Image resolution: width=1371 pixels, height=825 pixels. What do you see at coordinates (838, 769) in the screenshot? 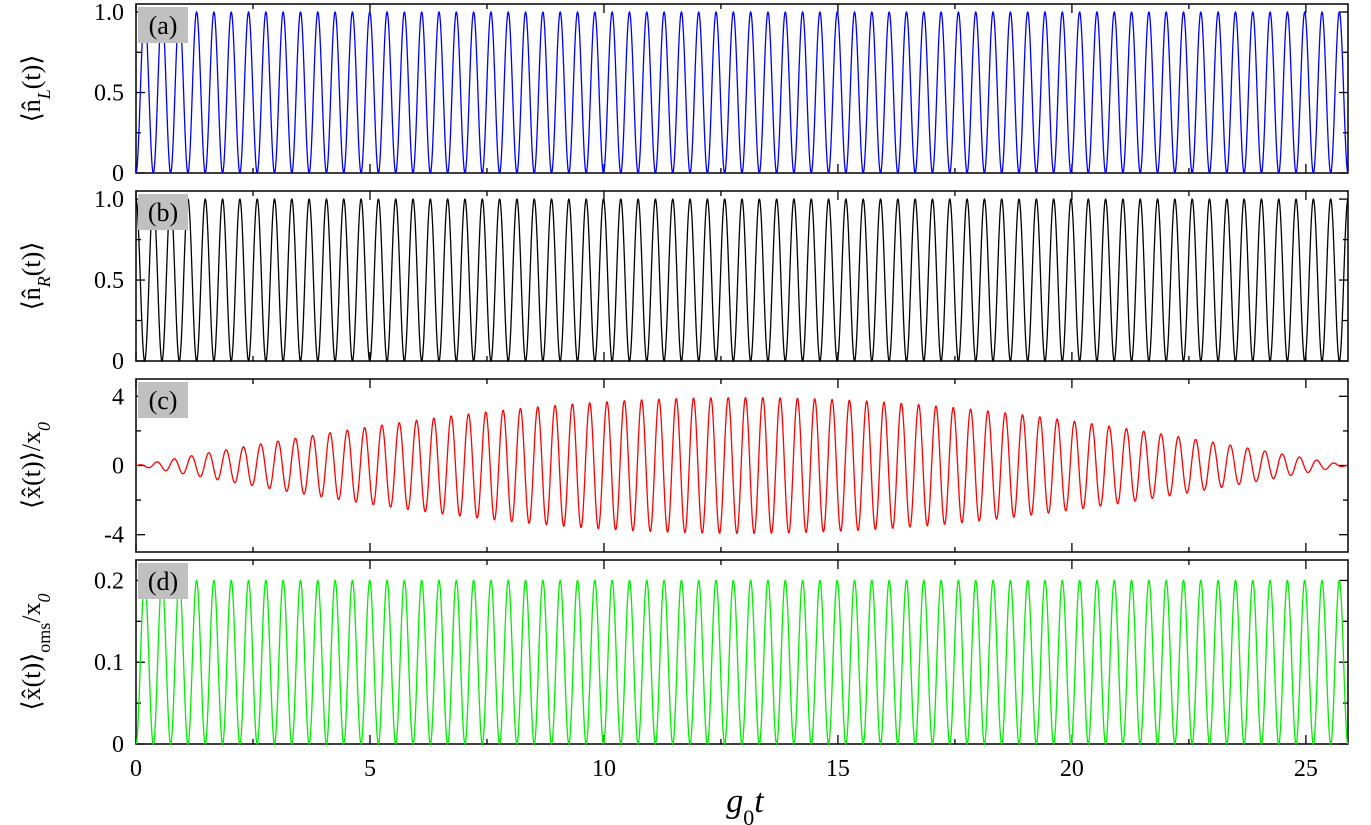
I see `x-tick-label: 15` at bounding box center [838, 769].